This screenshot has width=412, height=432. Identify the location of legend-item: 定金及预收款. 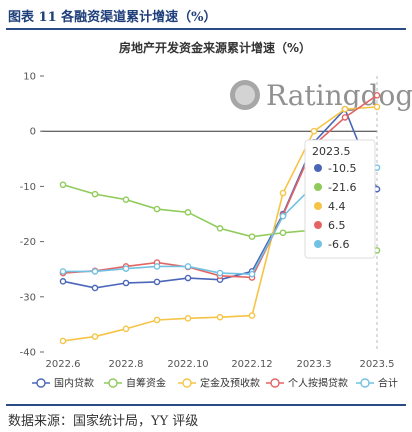
(219, 383).